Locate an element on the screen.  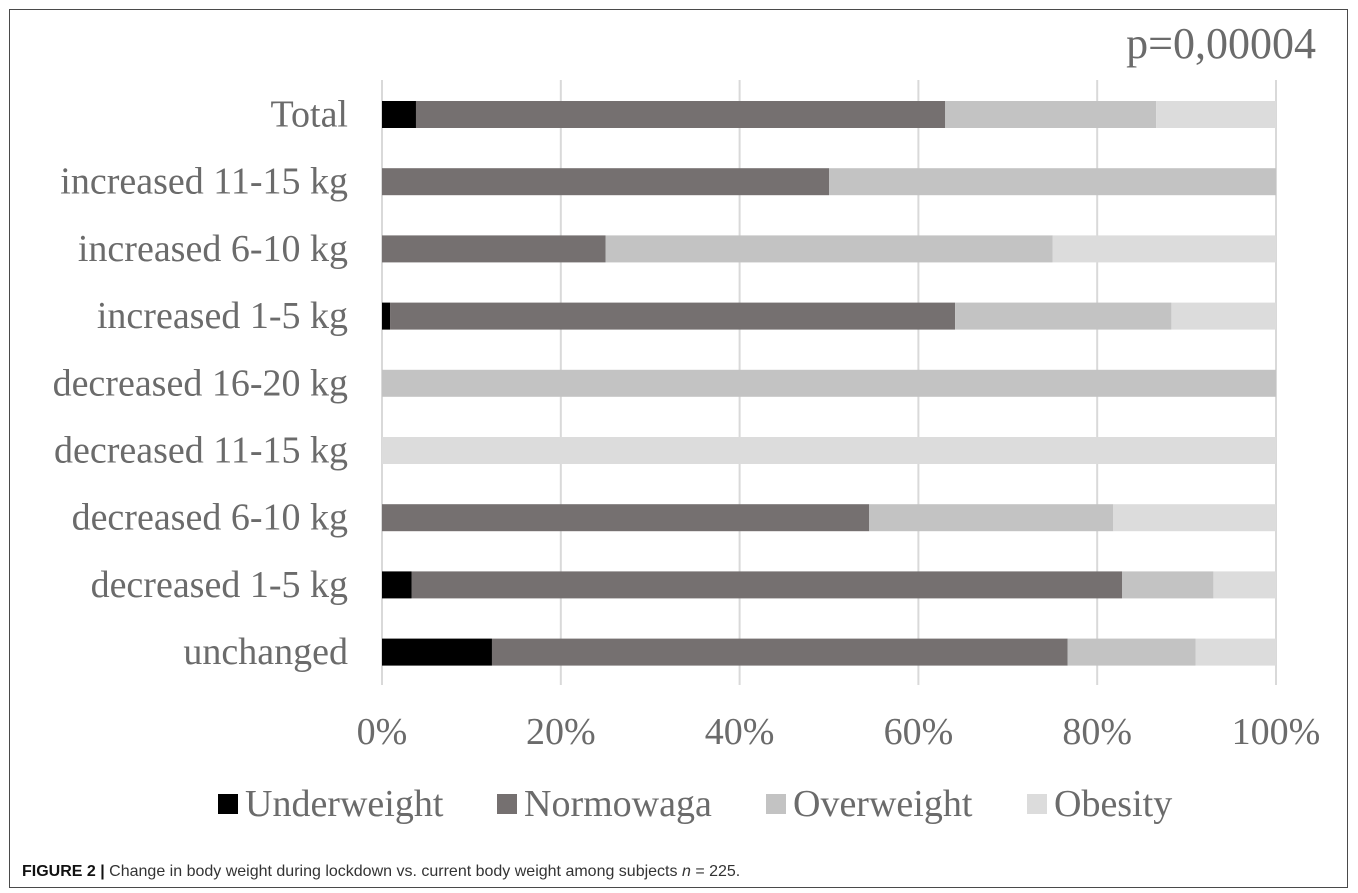
legend-label: Overweight is located at coordinates (883, 804).